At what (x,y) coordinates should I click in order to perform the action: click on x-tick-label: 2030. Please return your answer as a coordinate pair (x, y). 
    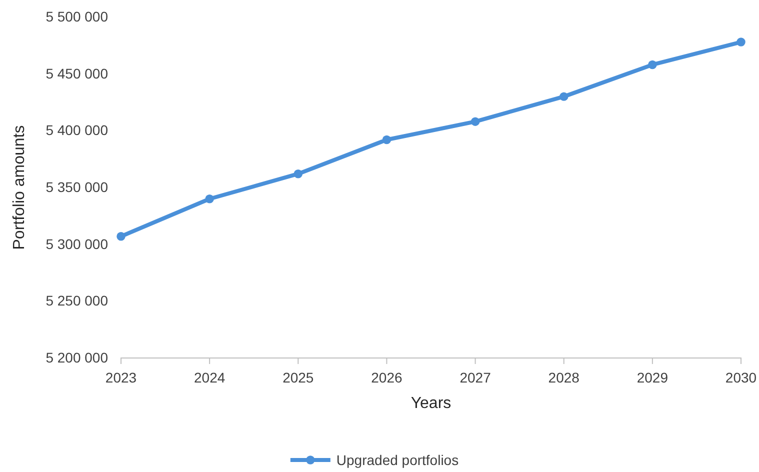
    Looking at the image, I should click on (741, 377).